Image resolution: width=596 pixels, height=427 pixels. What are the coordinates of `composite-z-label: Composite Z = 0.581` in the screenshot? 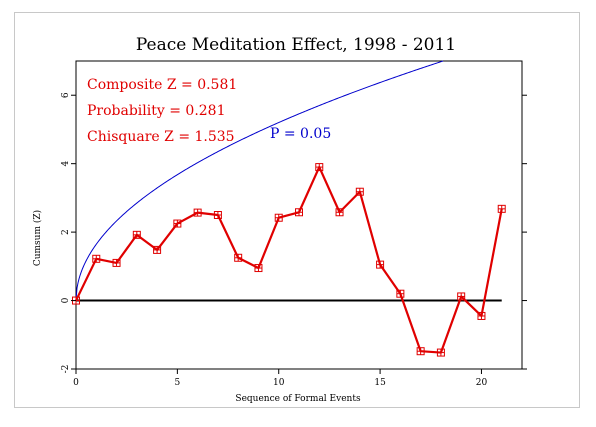 It's located at (162, 85).